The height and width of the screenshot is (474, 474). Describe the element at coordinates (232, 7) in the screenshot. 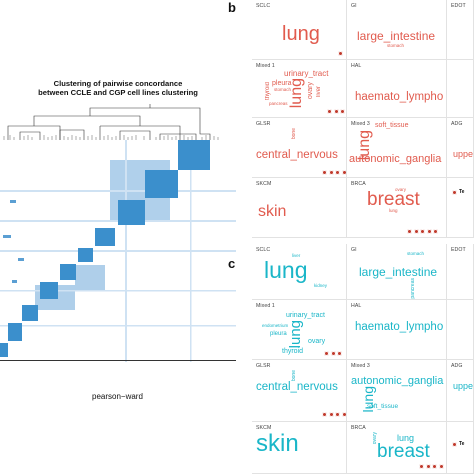

I see `panel-b-letter: b` at that location.